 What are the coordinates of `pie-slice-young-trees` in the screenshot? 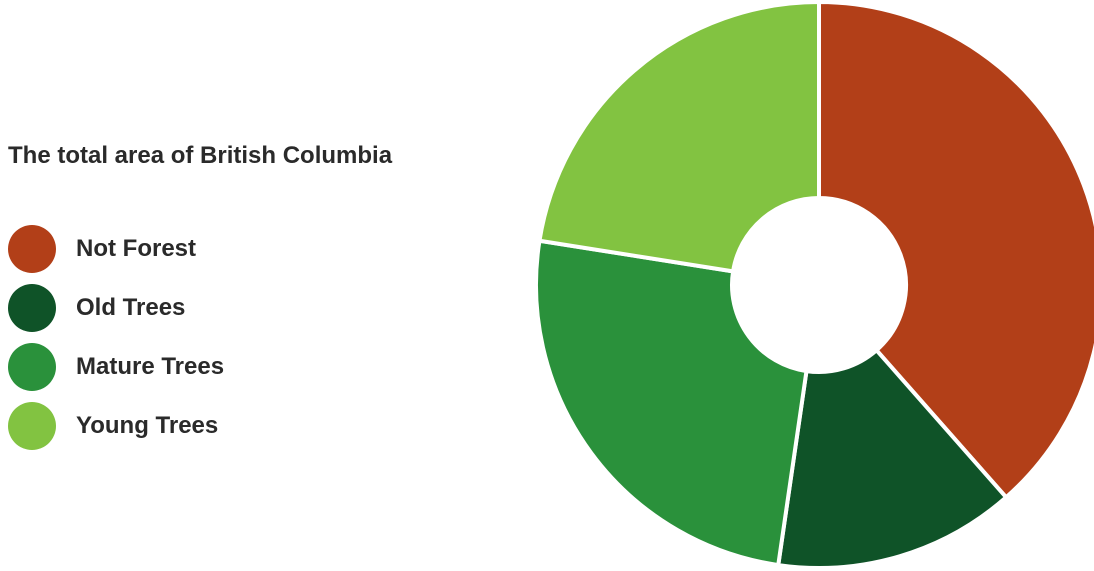 It's located at (679, 137).